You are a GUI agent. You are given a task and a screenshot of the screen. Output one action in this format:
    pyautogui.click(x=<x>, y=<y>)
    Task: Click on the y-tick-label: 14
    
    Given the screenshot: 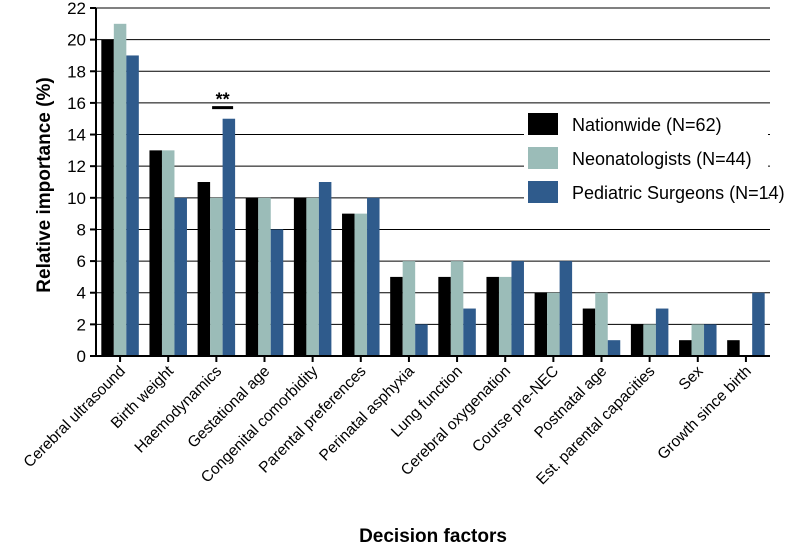 What is the action you would take?
    pyautogui.click(x=76, y=135)
    